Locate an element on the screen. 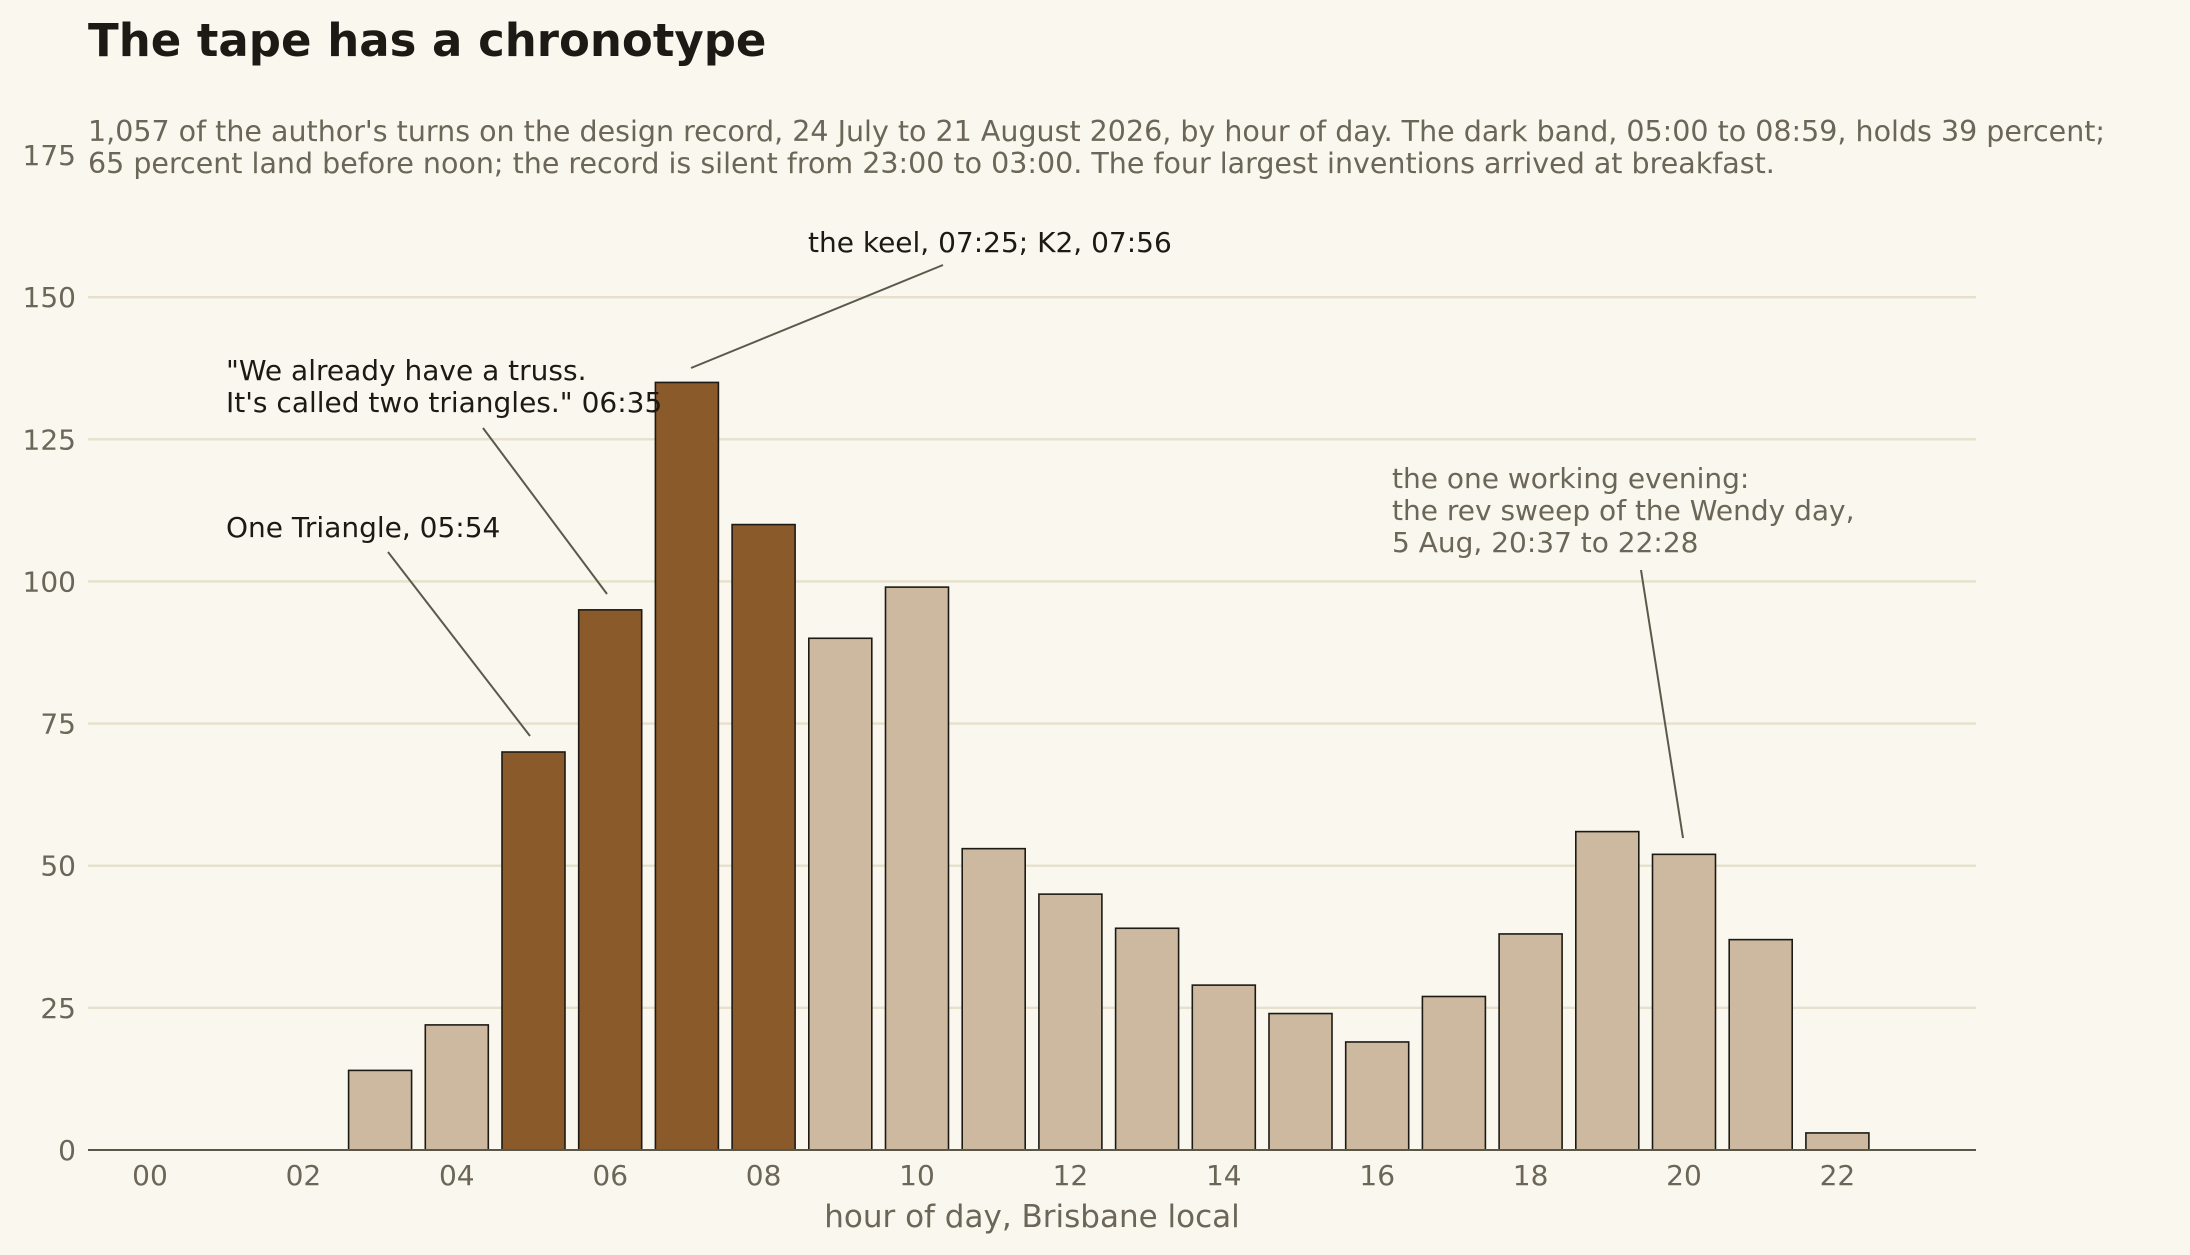  annotation-text: "We already have a truss. is located at coordinates (406, 370).